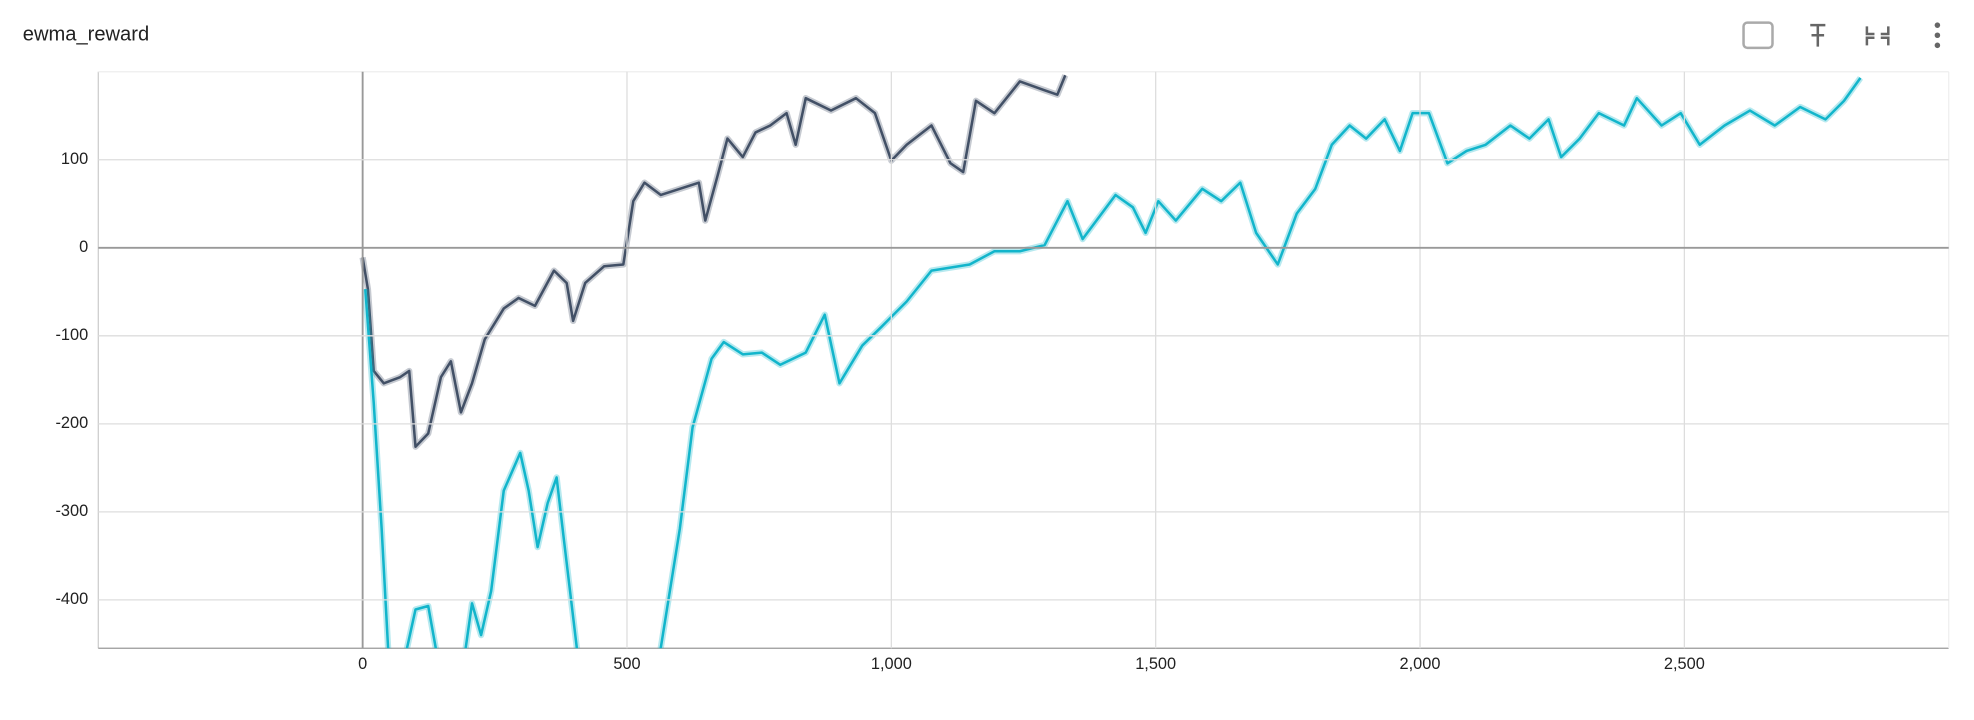  What do you see at coordinates (74, 159) in the screenshot?
I see `y-tick-label: 100` at bounding box center [74, 159].